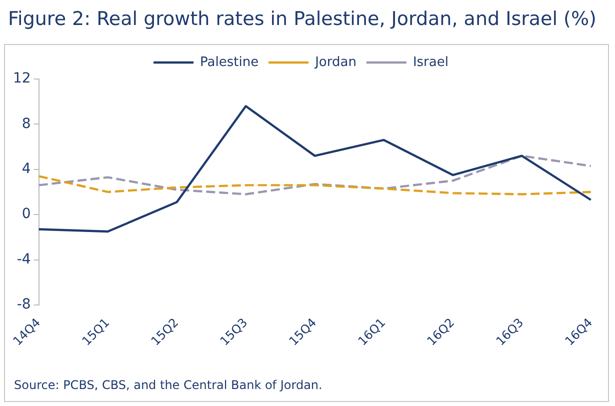 The image size is (615, 406). Describe the element at coordinates (302, 19) in the screenshot. I see `chart-title: Figure 2: Real growth rates in Palestine, Jordan, and Israel (%)` at that location.